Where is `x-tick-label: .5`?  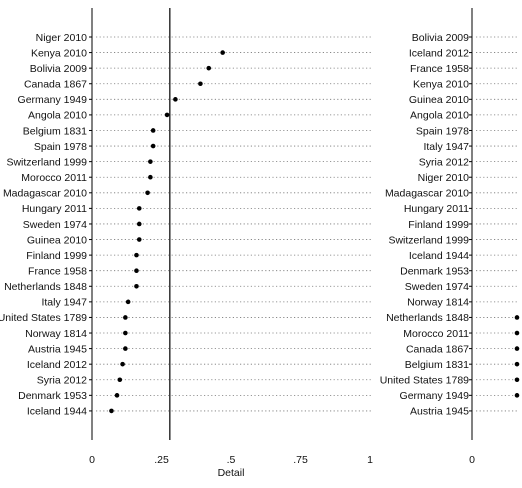 x-tick-label: .5 is located at coordinates (231, 460).